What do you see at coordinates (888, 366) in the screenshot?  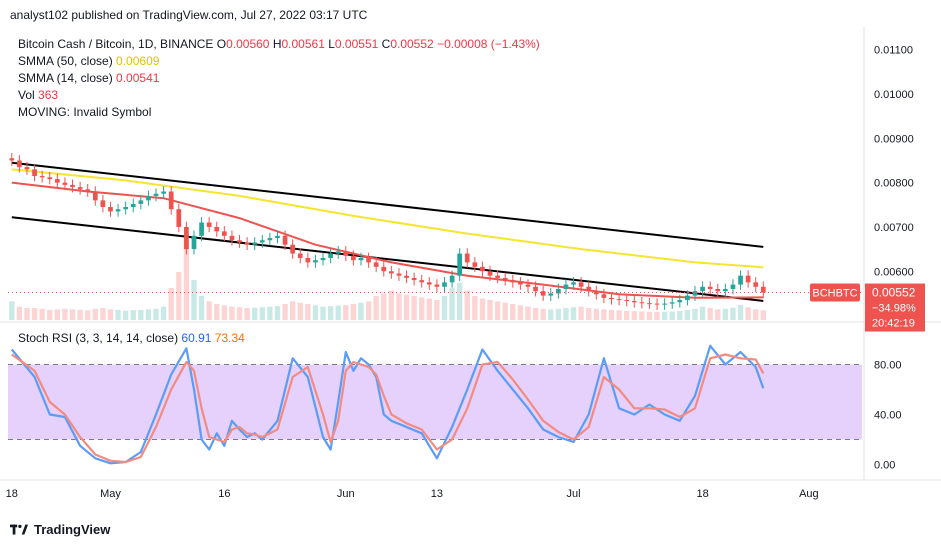 I see `stoch-tick-label: 80.00` at bounding box center [888, 366].